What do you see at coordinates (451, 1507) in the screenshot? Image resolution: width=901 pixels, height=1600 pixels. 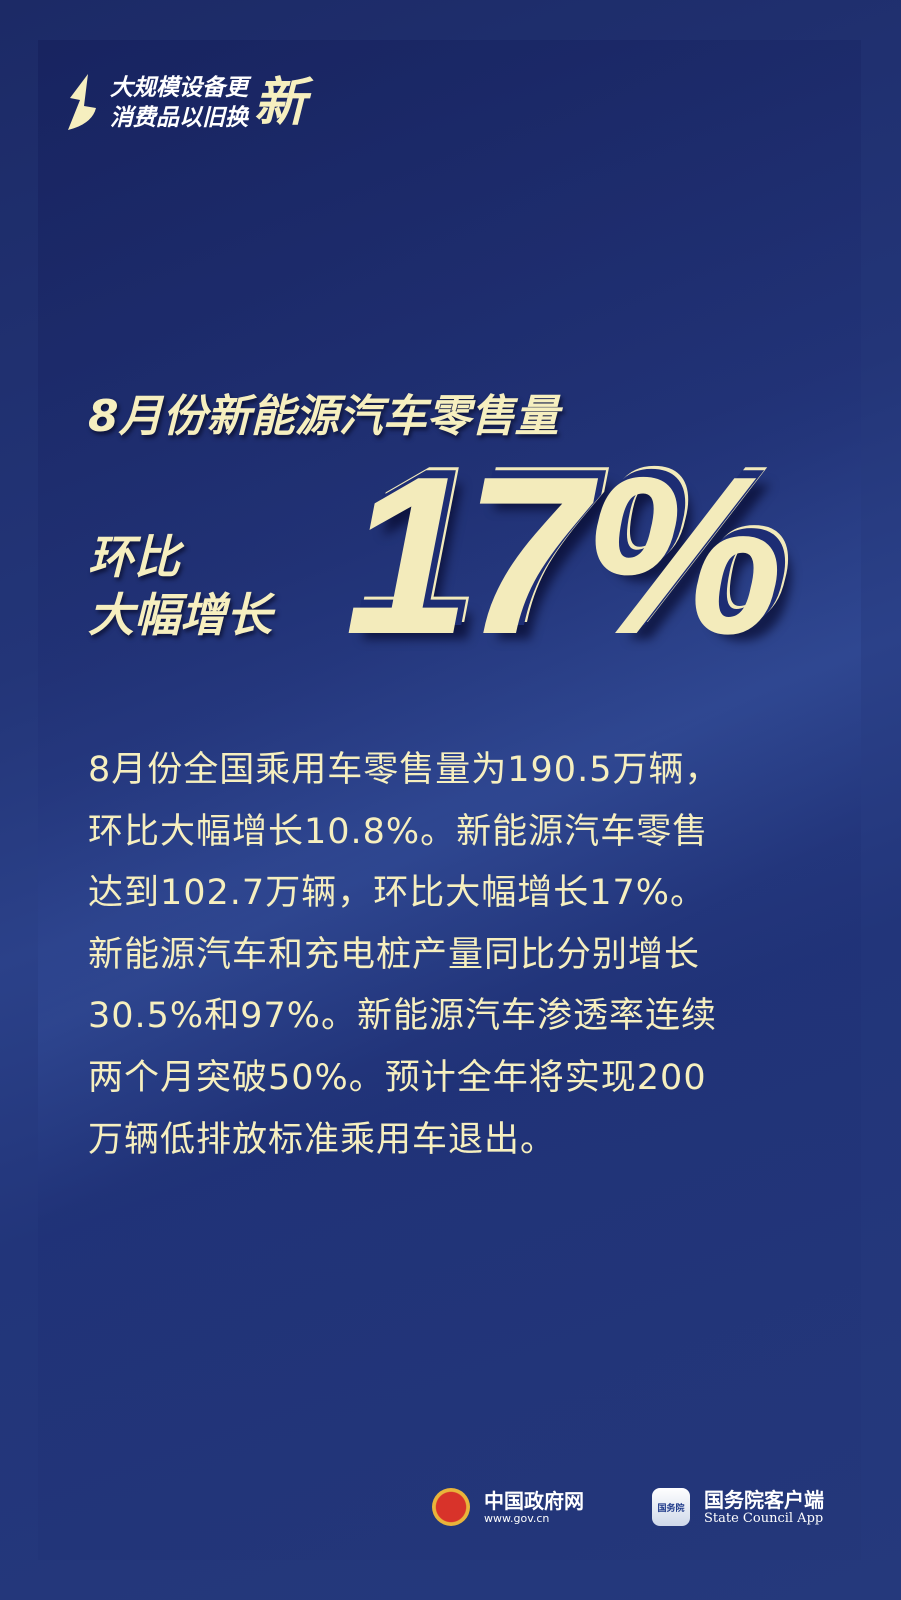 I see `national-emblem-icon` at bounding box center [451, 1507].